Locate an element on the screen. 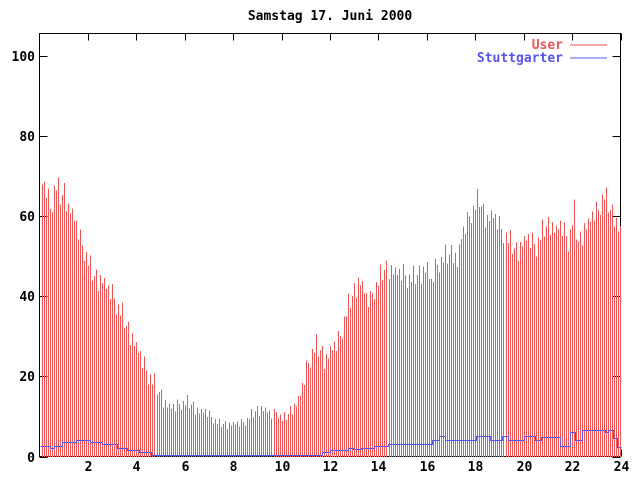  x-axis-label: 4 is located at coordinates (137, 467).